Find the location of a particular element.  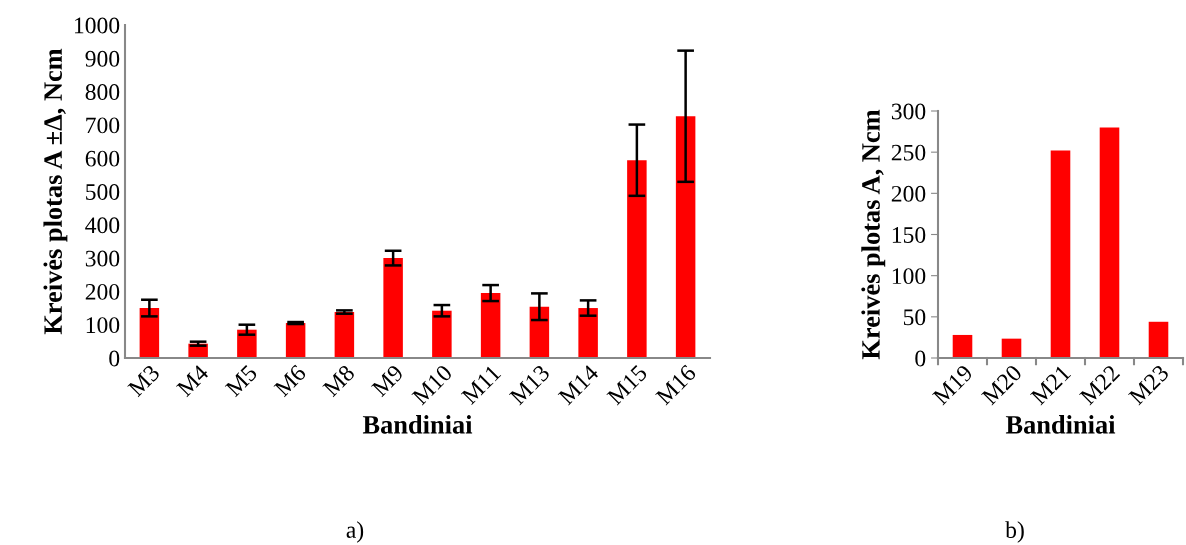

y-tick-label: 1000 is located at coordinates (97, 25).